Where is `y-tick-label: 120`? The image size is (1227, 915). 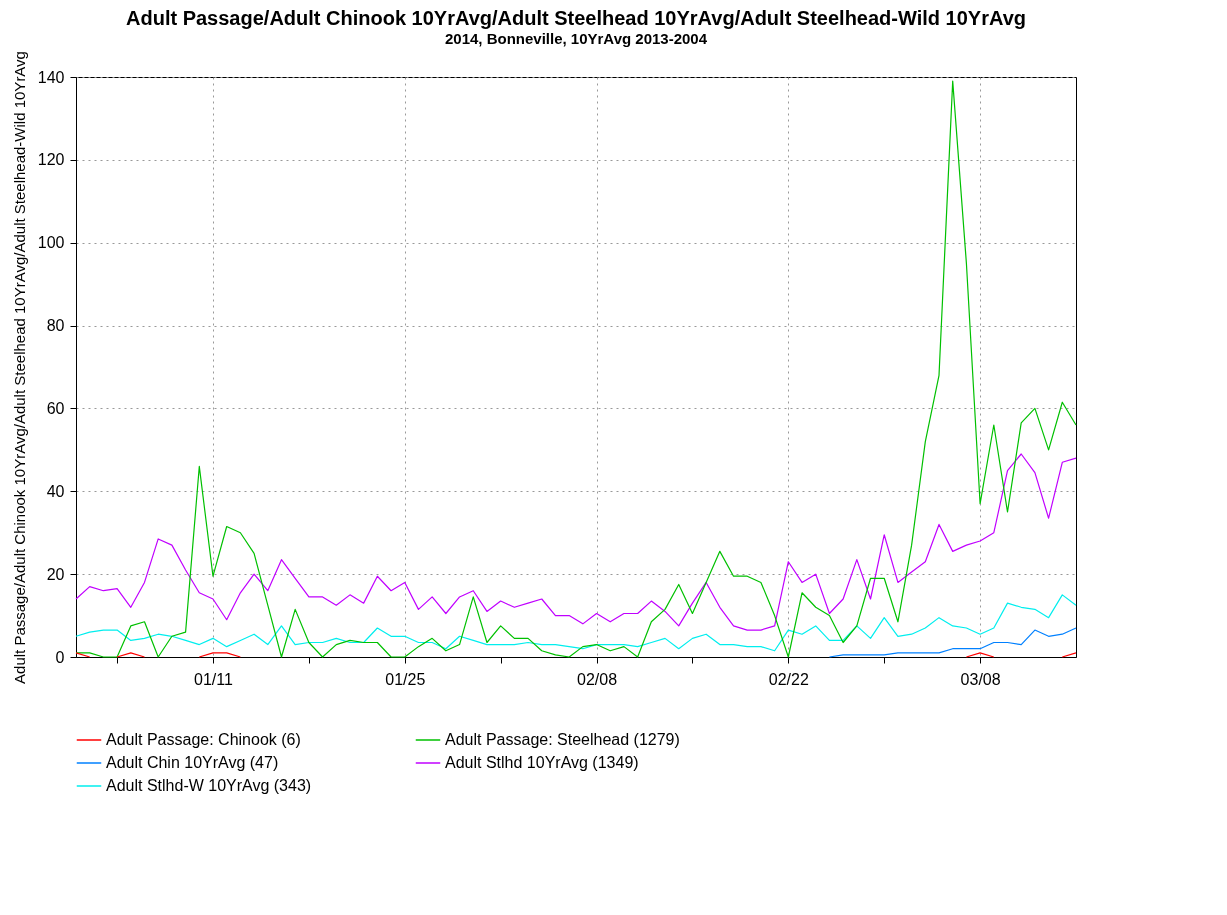 y-tick-label: 120 is located at coordinates (51, 160).